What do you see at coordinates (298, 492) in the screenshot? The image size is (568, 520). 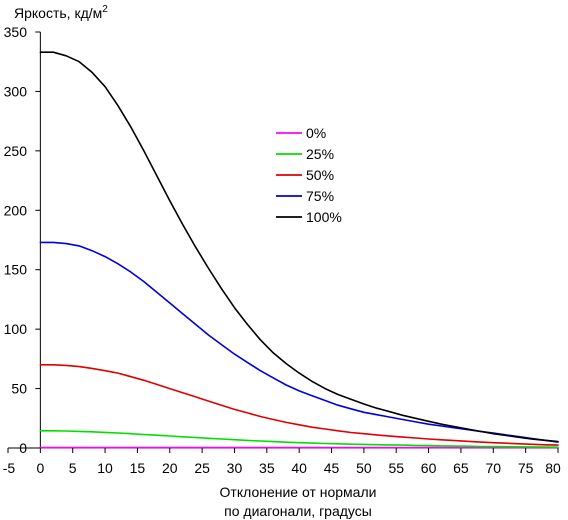 I see `x-axis-label-line1: Отклонение от нормали` at bounding box center [298, 492].